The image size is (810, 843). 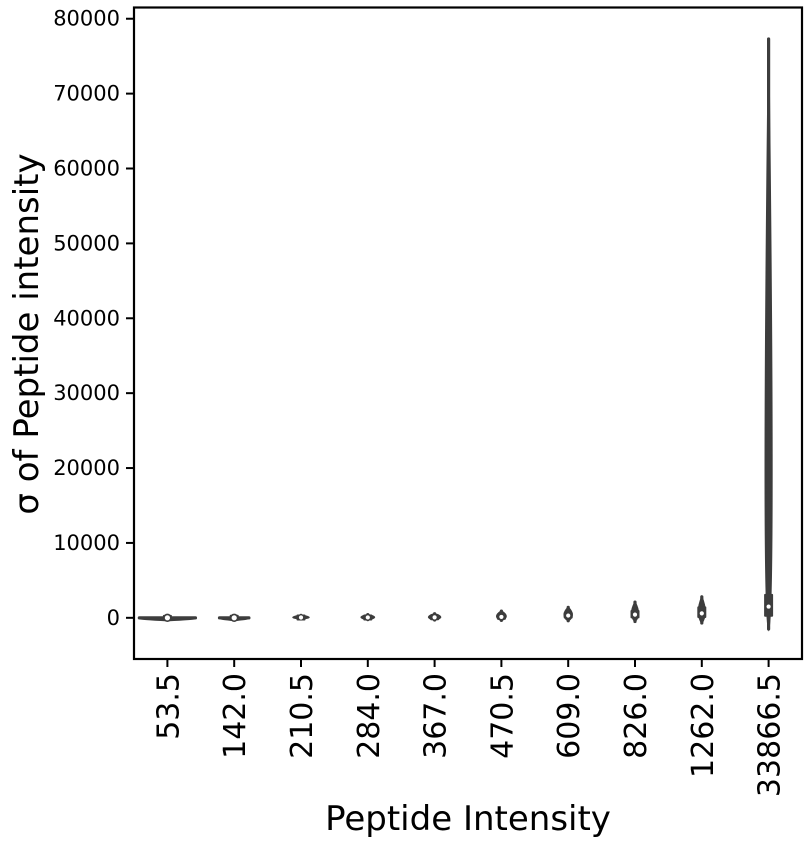 What do you see at coordinates (636, 716) in the screenshot?
I see `x-tick-label: 826.0` at bounding box center [636, 716].